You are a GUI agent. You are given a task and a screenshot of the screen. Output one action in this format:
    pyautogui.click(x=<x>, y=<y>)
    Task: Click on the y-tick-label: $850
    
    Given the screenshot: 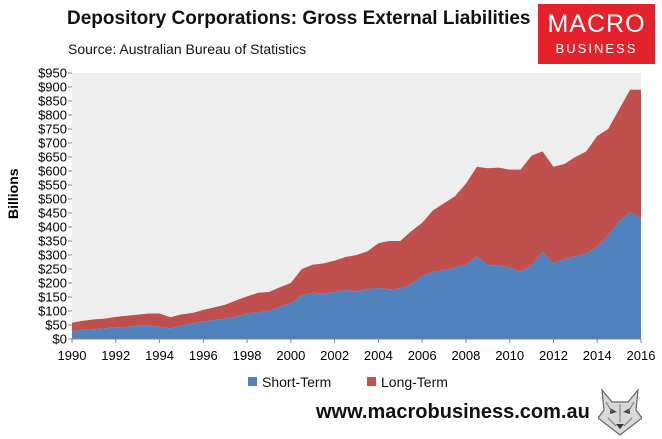 What is the action you would take?
    pyautogui.click(x=52, y=101)
    